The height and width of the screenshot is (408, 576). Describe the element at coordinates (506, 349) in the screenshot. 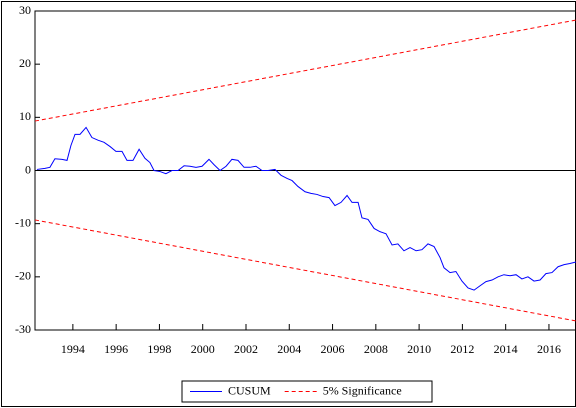

I see `x-tick-label: 2014` at that location.